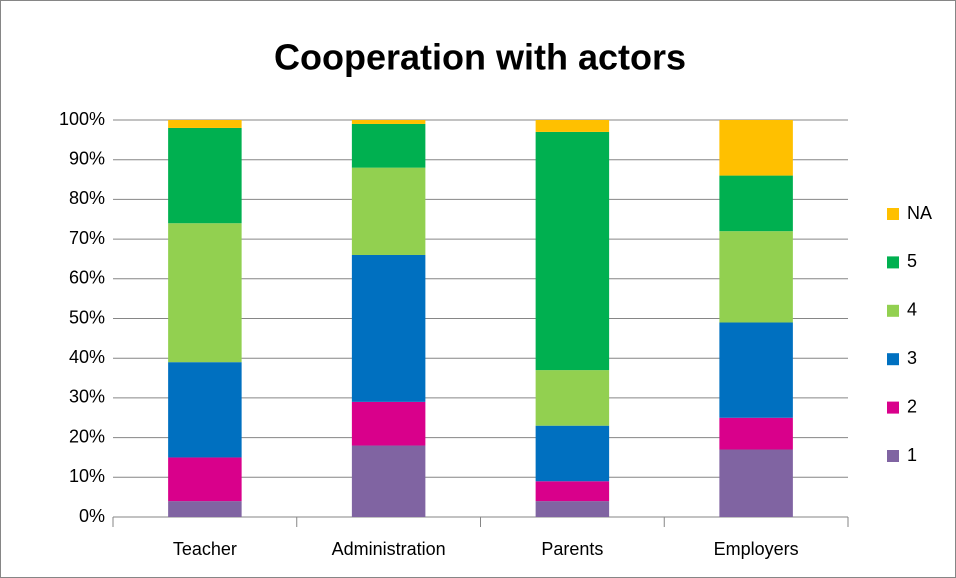 Image resolution: width=956 pixels, height=578 pixels. I want to click on x-tick-label: Administration, so click(389, 549).